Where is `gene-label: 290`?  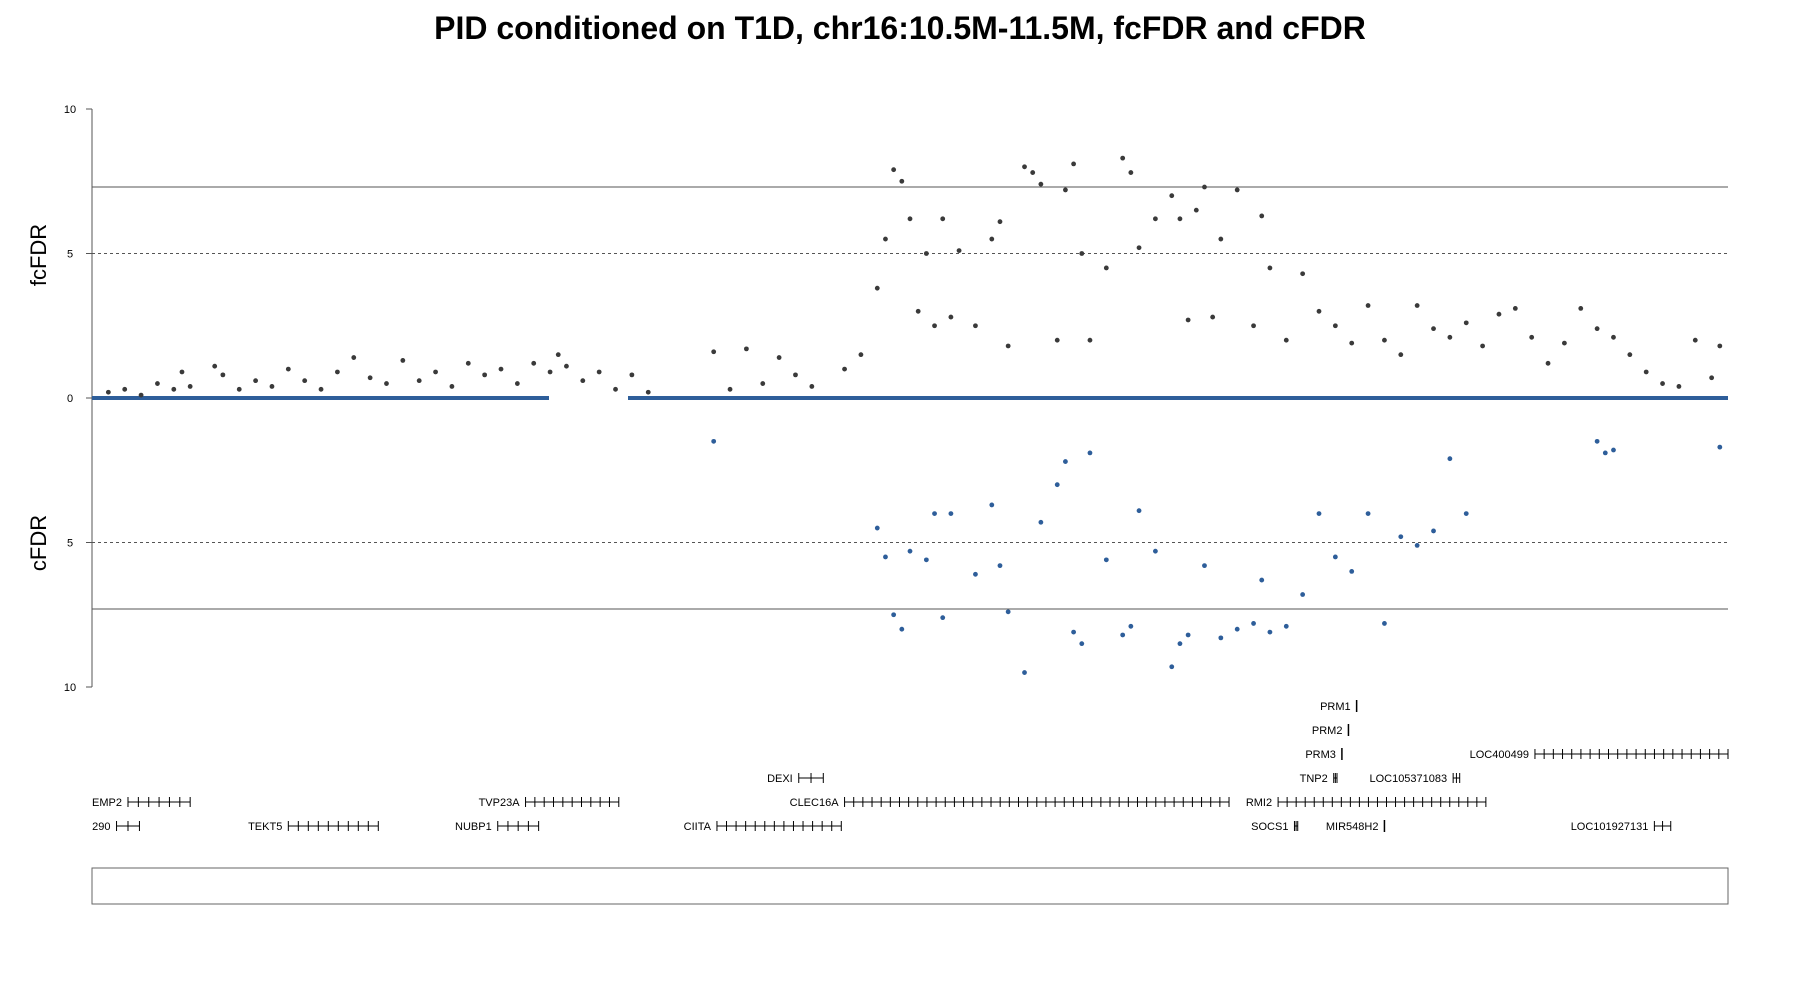
gene-label: 290 is located at coordinates (101, 827).